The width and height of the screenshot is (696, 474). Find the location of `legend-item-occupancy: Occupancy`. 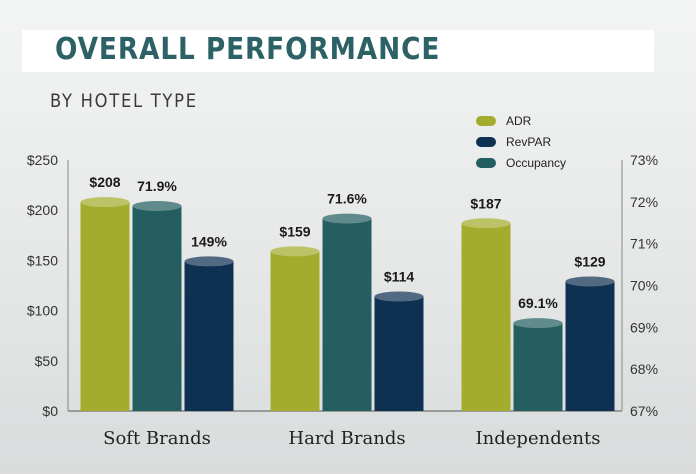

legend-item-occupancy: Occupancy is located at coordinates (521, 162).